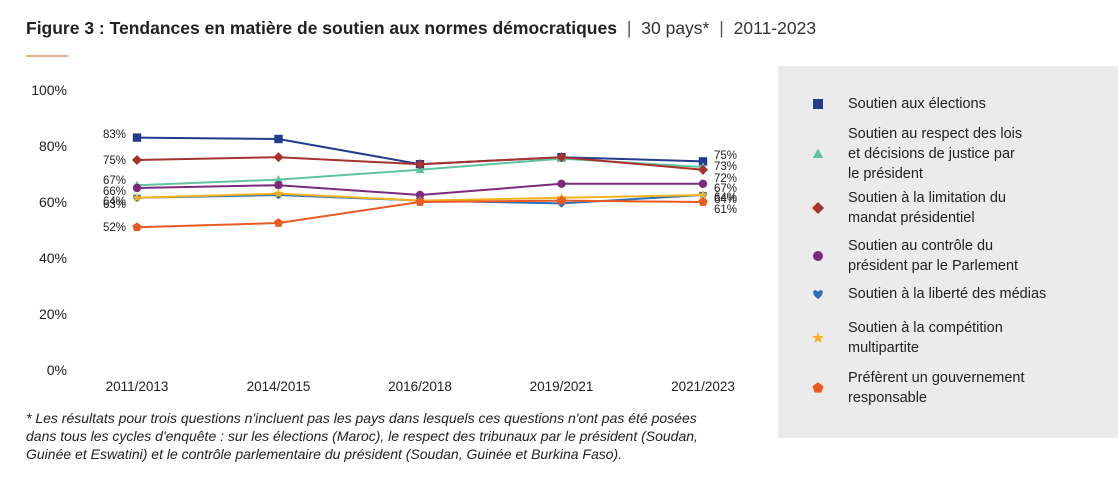 Image resolution: width=1118 pixels, height=500 pixels. What do you see at coordinates (725, 210) in the screenshot?
I see `end-value-label: 61%` at bounding box center [725, 210].